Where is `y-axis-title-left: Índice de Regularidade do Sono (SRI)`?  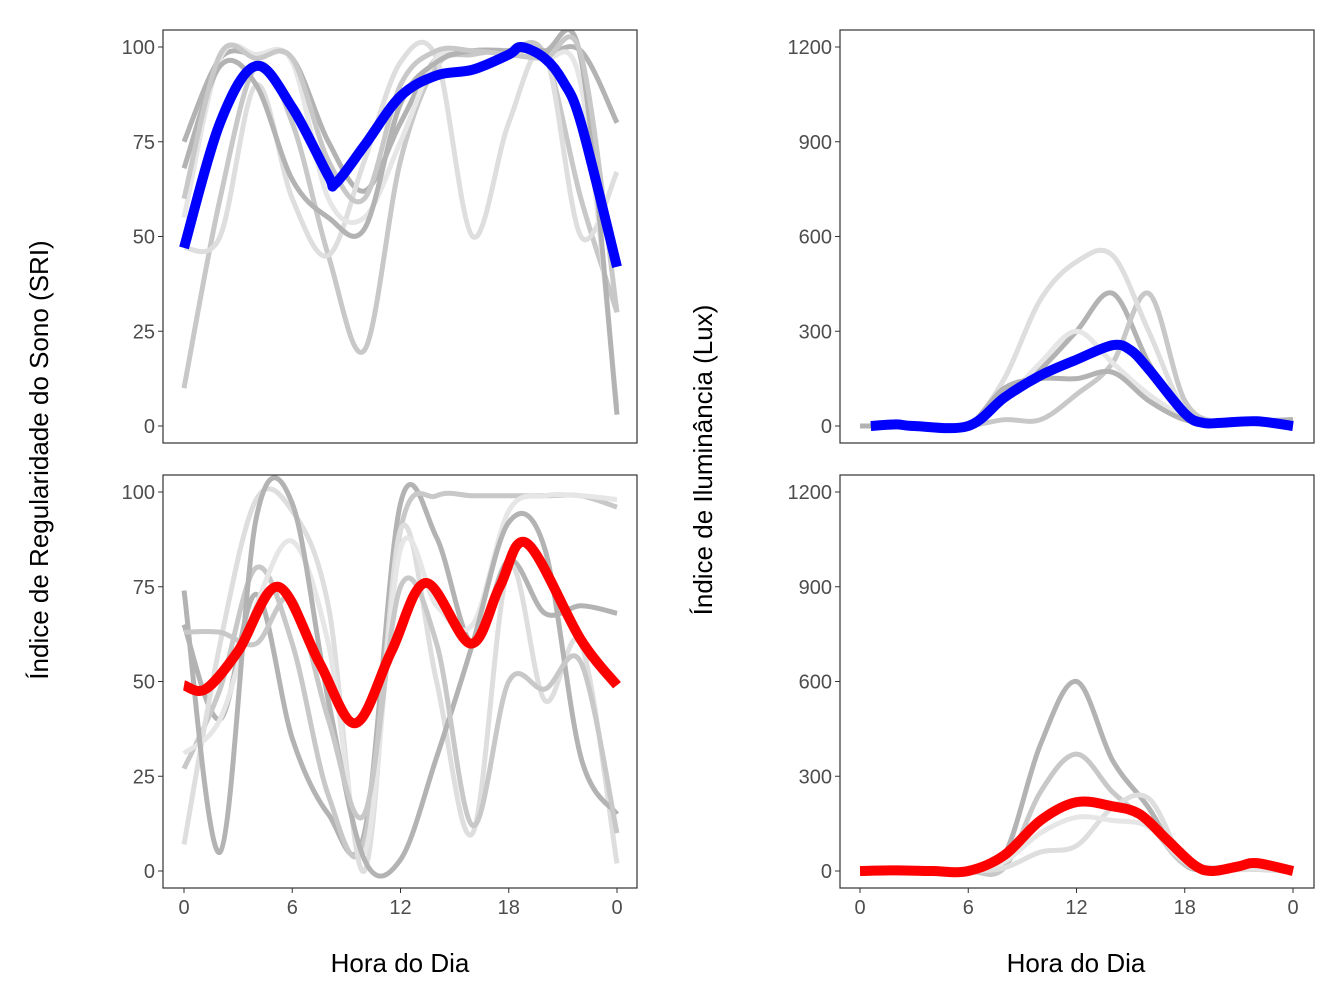 y-axis-title-left: Índice de Regularidade do Sono (SRI) is located at coordinates (39, 459).